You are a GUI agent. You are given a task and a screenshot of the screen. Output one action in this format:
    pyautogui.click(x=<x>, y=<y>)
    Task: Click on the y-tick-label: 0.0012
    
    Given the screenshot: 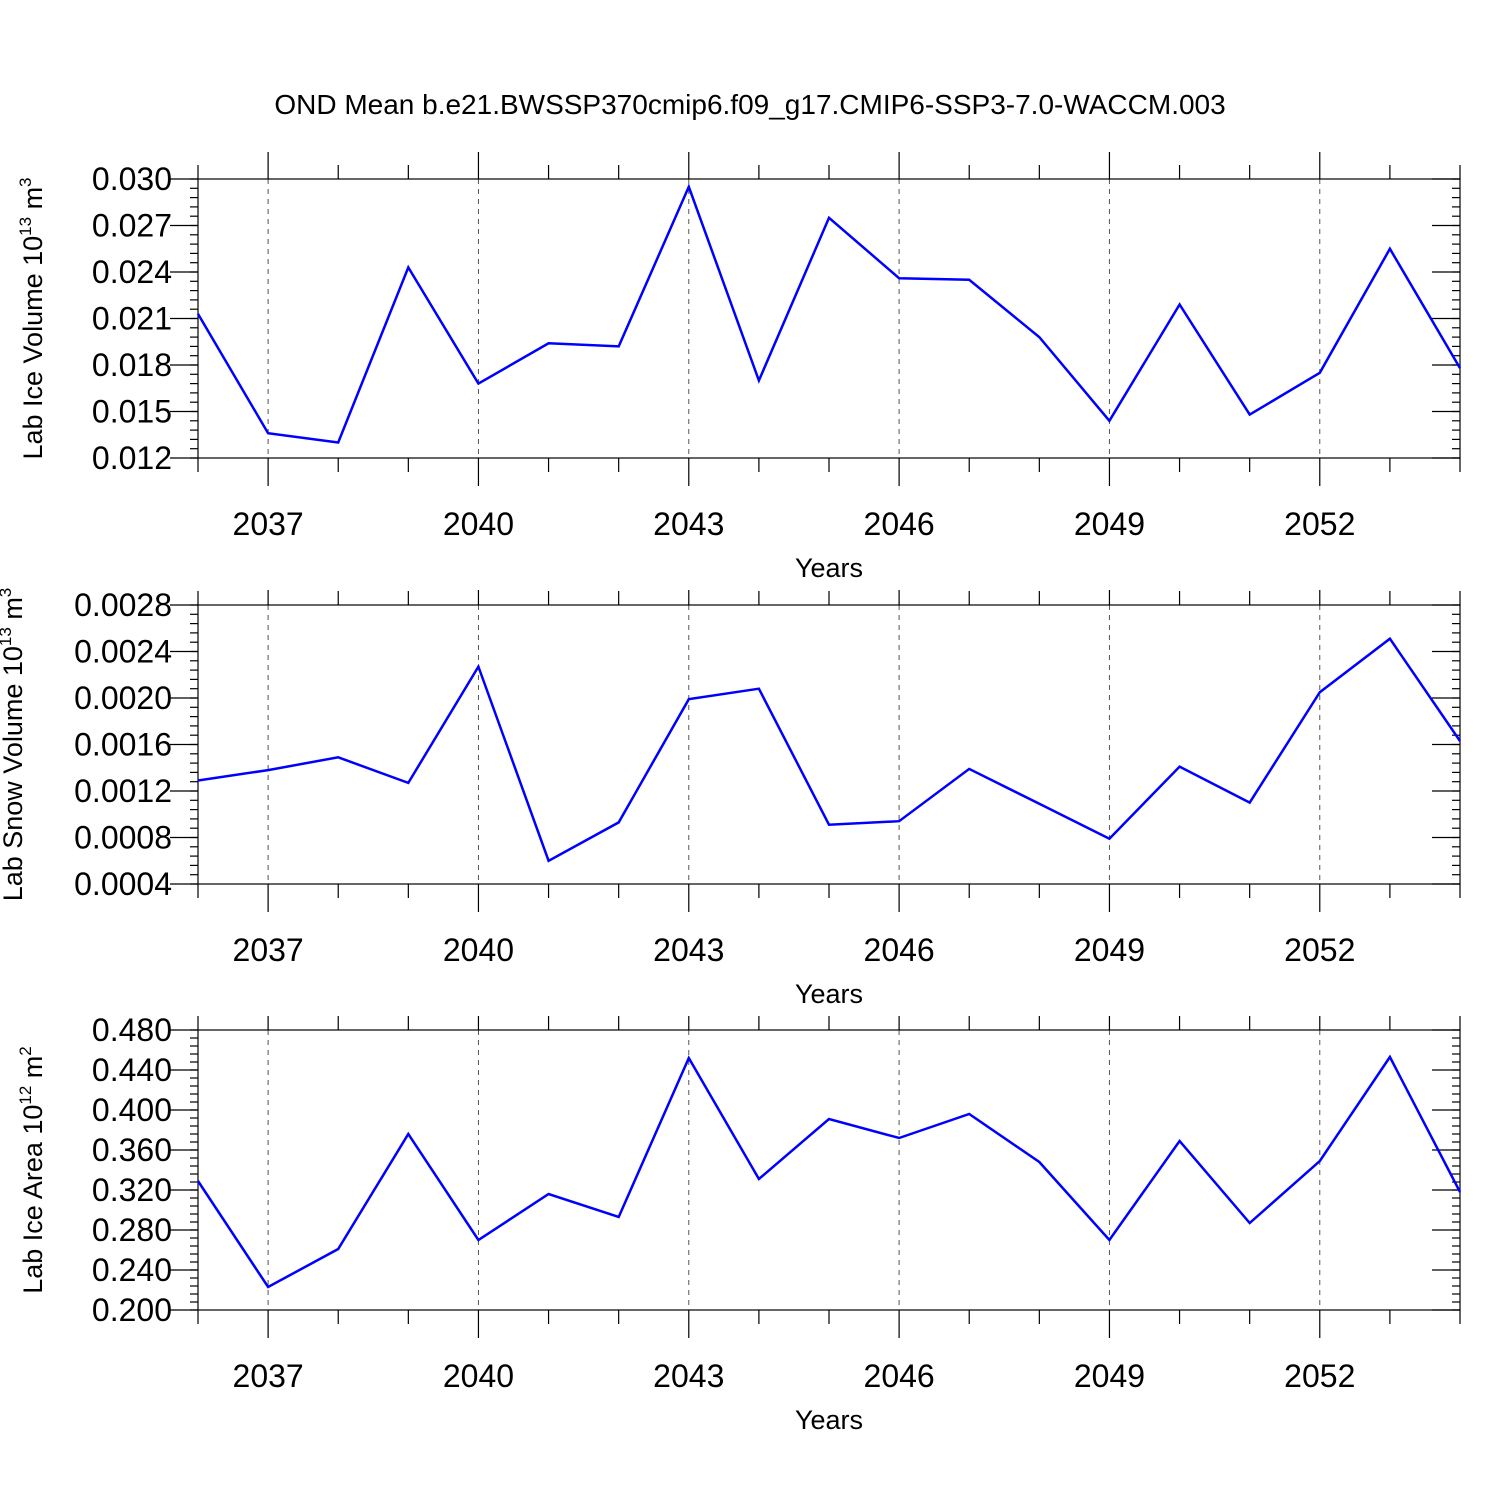 What is the action you would take?
    pyautogui.click(x=123, y=791)
    